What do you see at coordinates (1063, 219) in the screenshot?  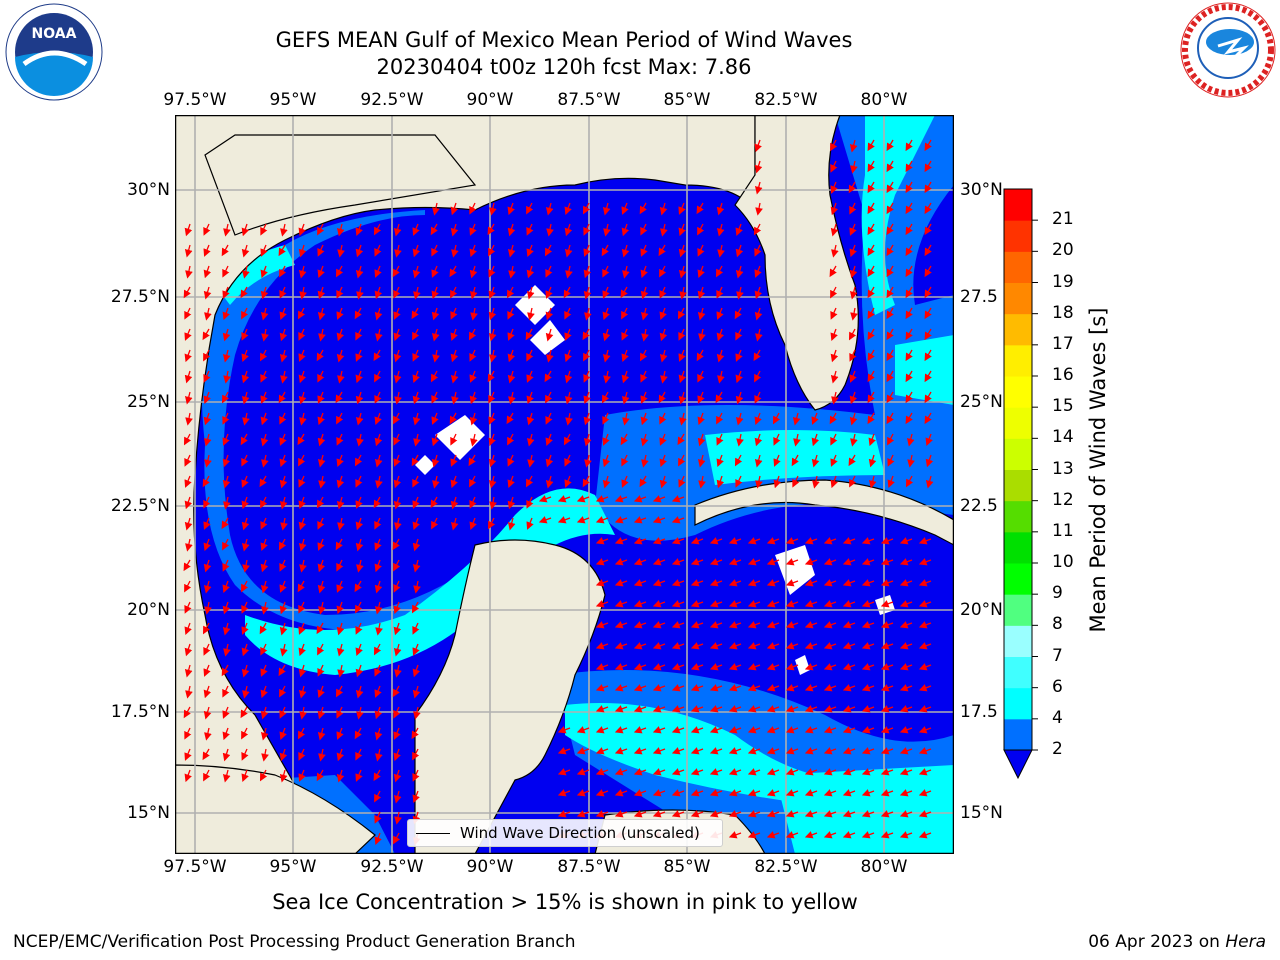 I see `colorbar-tick-label: 21` at bounding box center [1063, 219].